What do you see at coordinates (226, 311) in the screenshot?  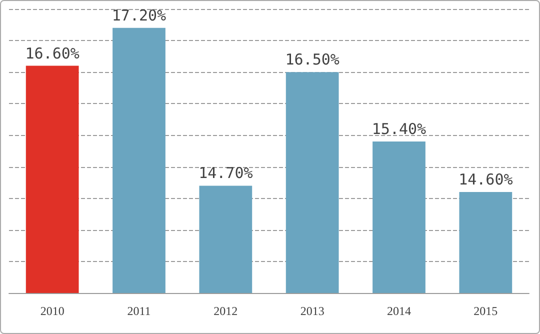 I see `x-tick-label: 2012` at bounding box center [226, 311].